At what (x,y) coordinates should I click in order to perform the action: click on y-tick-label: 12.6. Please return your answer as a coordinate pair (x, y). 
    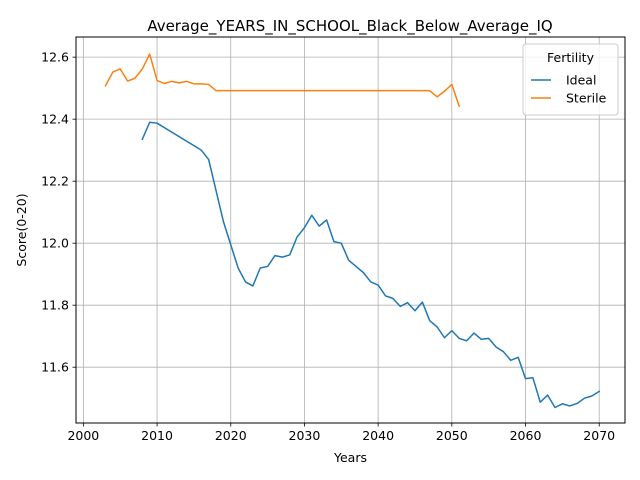
    Looking at the image, I should click on (55, 57).